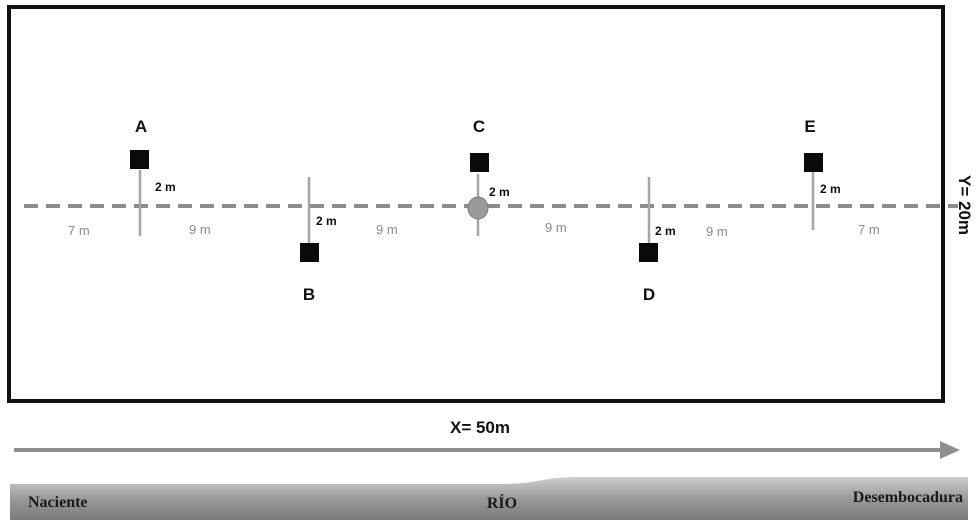  What do you see at coordinates (309, 294) in the screenshot?
I see `plot-label-b: B` at bounding box center [309, 294].